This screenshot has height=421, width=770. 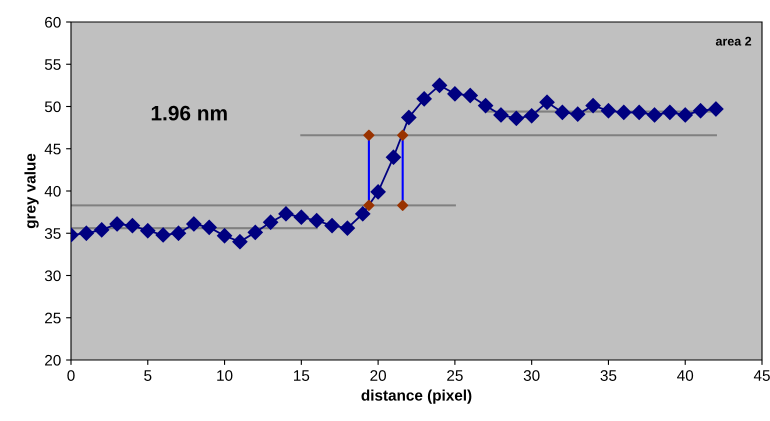 I want to click on x-axis-title: distance (pixel), so click(x=417, y=397).